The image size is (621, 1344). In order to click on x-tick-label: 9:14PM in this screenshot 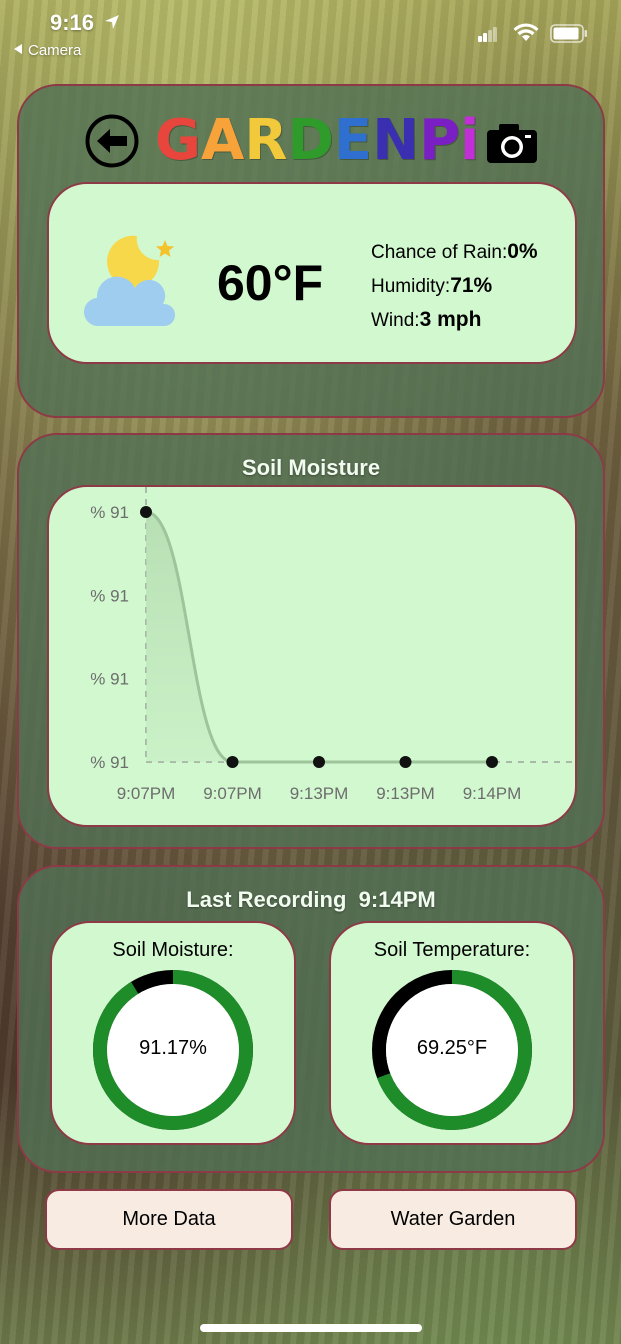, I will do `click(492, 793)`.